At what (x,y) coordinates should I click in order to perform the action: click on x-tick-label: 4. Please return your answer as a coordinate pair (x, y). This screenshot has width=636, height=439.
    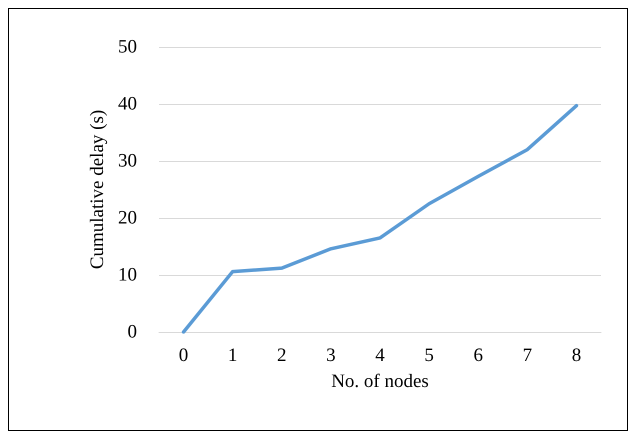
    Looking at the image, I should click on (380, 355).